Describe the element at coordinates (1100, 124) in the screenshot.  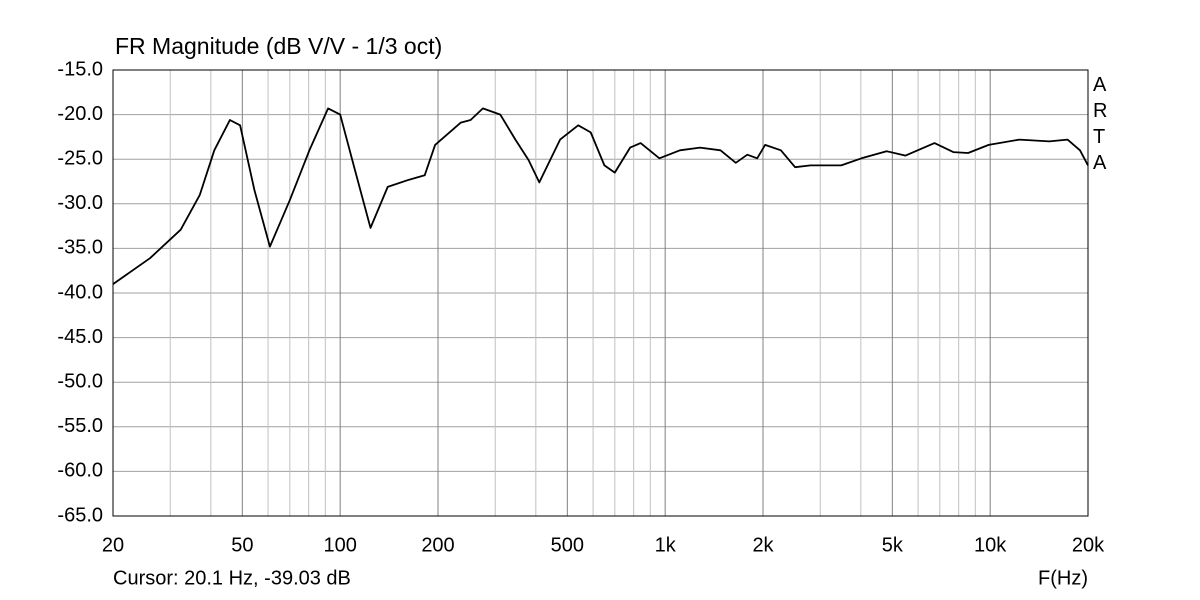
I see `watermark: ARTA` at that location.